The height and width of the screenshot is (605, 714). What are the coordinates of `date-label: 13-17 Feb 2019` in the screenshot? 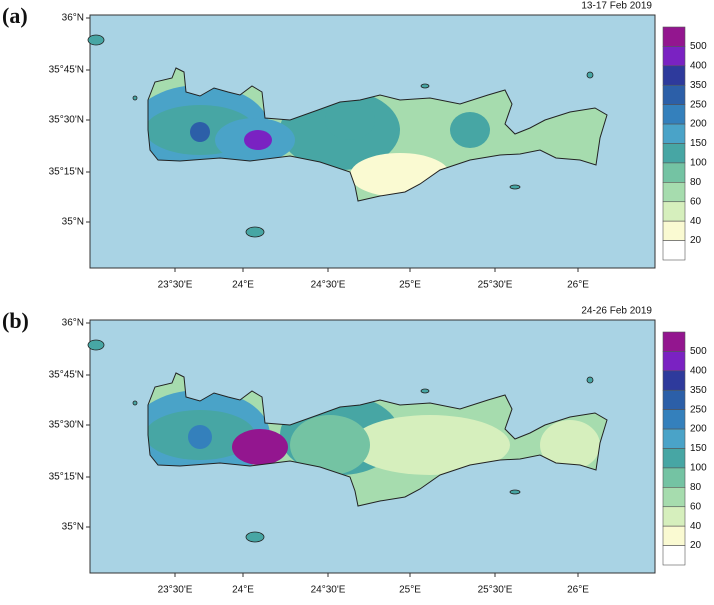 It's located at (616, 6).